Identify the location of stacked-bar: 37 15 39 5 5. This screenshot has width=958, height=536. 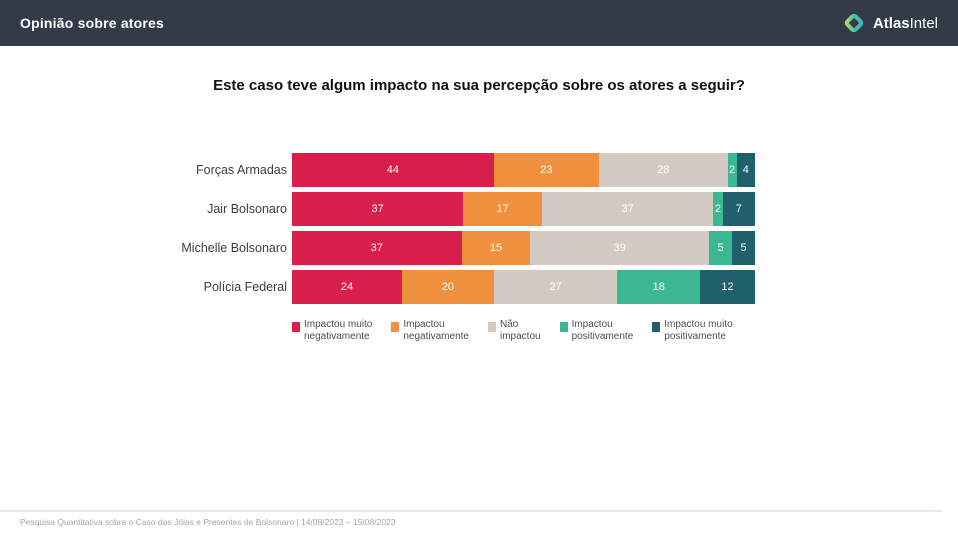
(523, 248).